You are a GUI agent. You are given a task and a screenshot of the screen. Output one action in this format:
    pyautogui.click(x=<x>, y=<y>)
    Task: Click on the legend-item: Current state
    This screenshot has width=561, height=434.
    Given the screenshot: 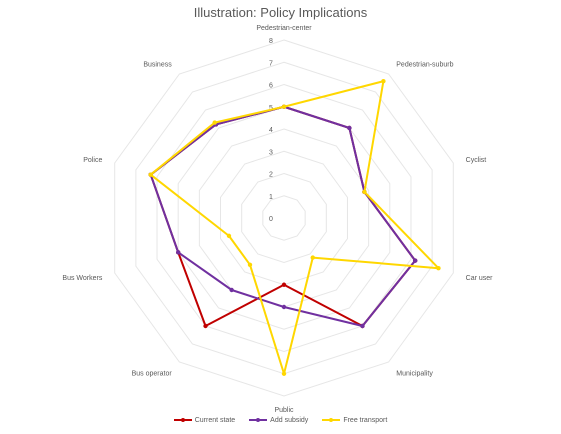 What is the action you would take?
    pyautogui.click(x=204, y=420)
    